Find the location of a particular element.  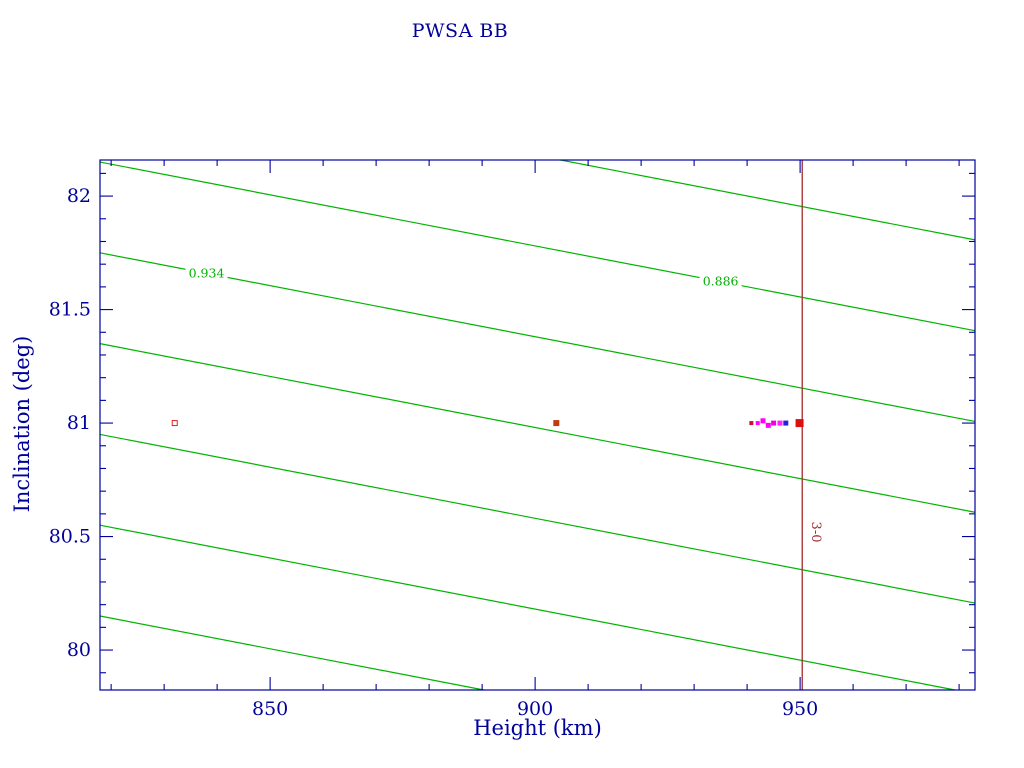

x-axis-label: Height (km) is located at coordinates (537, 728).